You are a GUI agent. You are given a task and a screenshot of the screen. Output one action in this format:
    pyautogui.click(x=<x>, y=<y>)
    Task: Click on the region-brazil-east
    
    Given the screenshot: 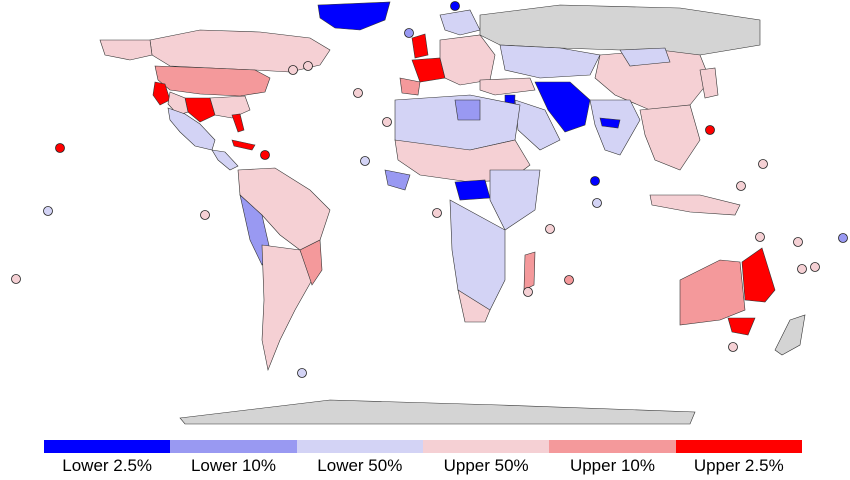 What is the action you would take?
    pyautogui.click(x=311, y=262)
    